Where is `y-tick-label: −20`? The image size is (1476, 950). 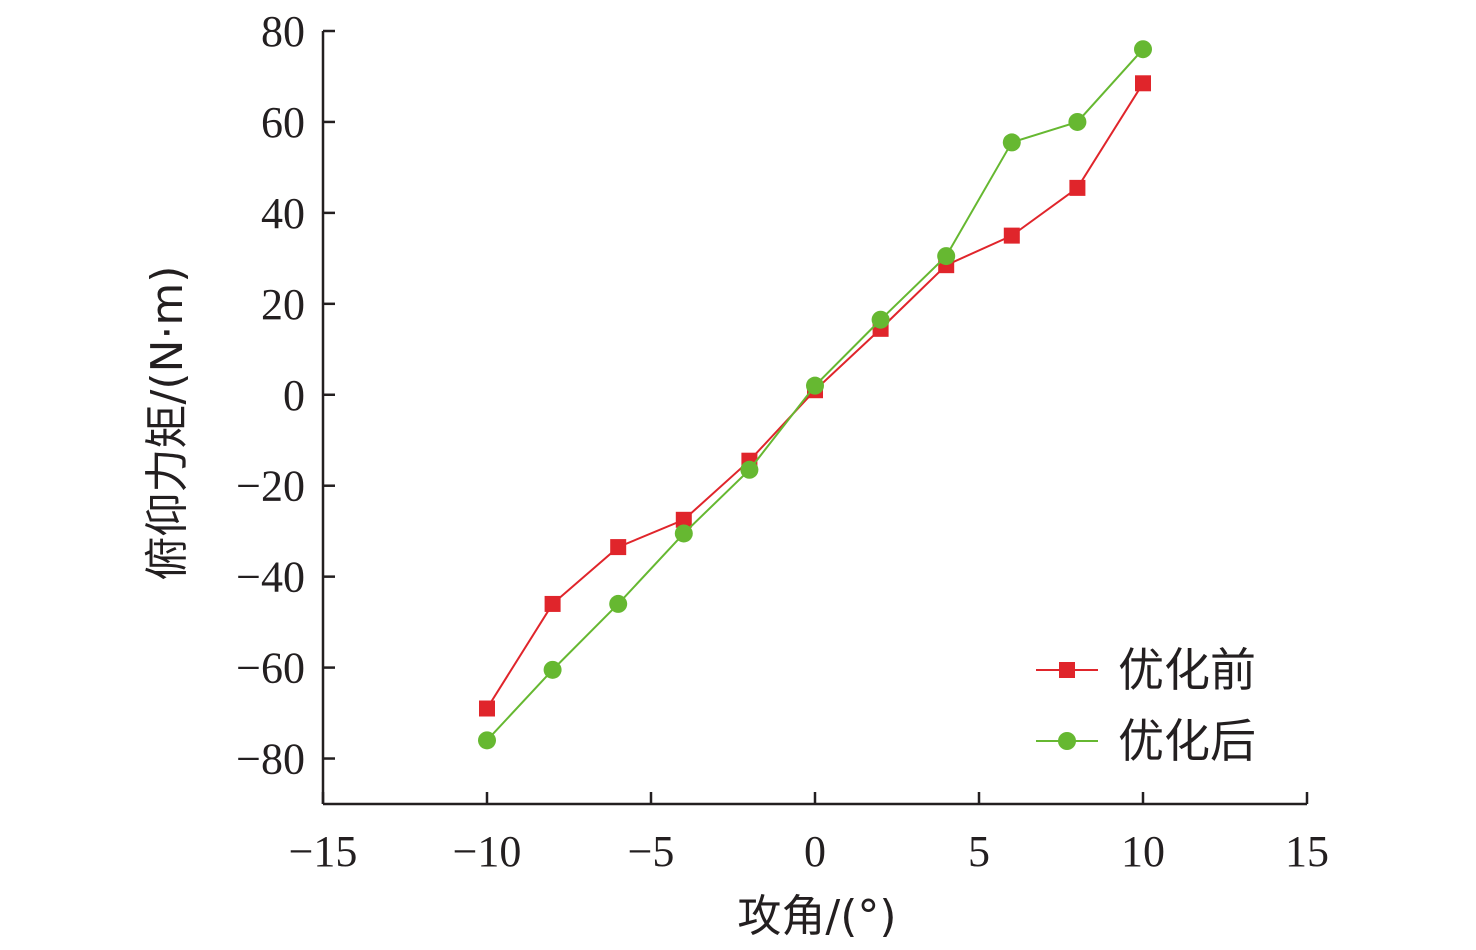
y-tick-label: −20 is located at coordinates (270, 486).